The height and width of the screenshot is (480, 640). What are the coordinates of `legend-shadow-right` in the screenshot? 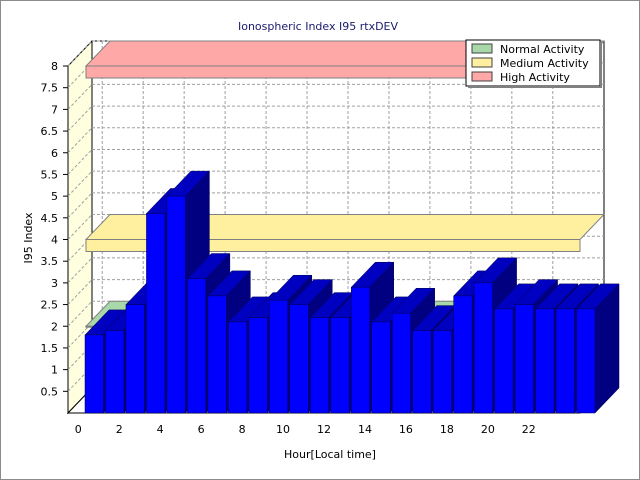 It's located at (601, 65).